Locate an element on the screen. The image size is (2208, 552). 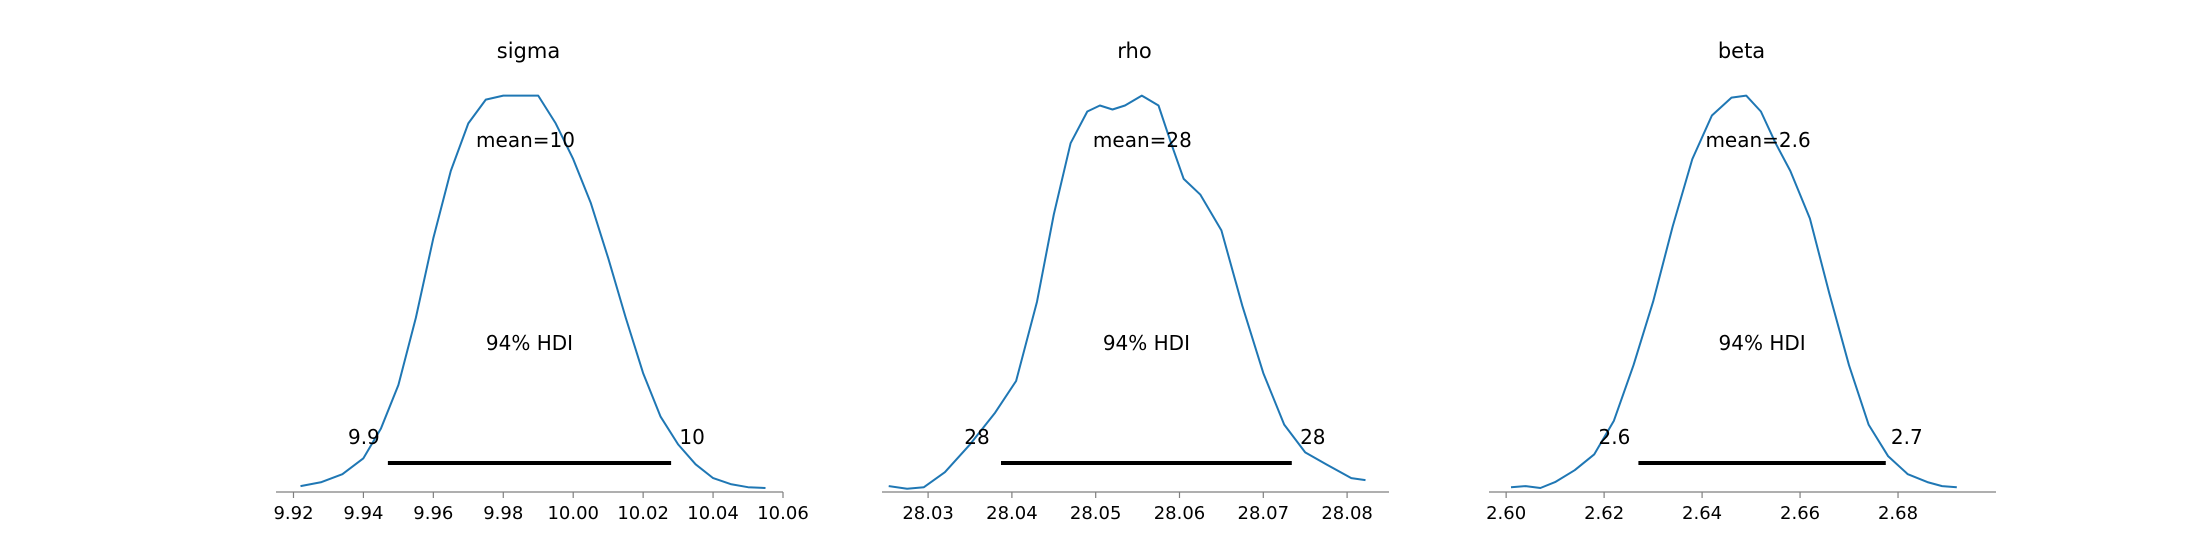
x-tick-label: 10.06 is located at coordinates (783, 513).